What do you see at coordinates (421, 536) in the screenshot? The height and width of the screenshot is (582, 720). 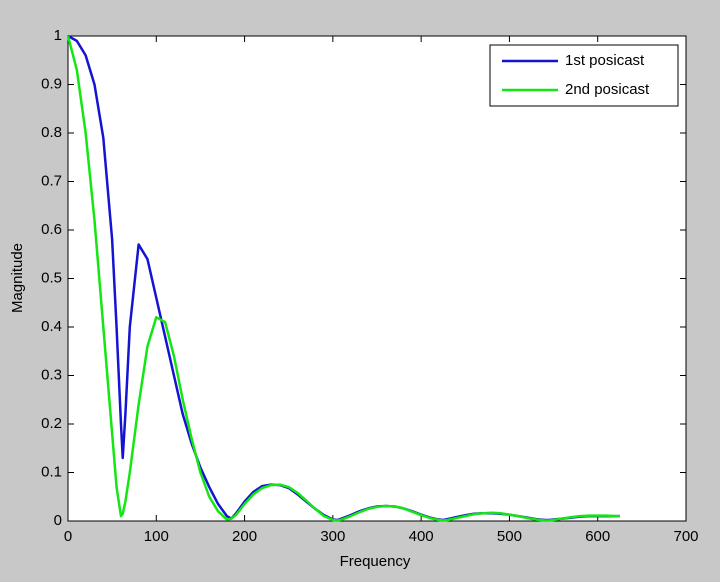 I see `x-tick-label: 400` at bounding box center [421, 536].